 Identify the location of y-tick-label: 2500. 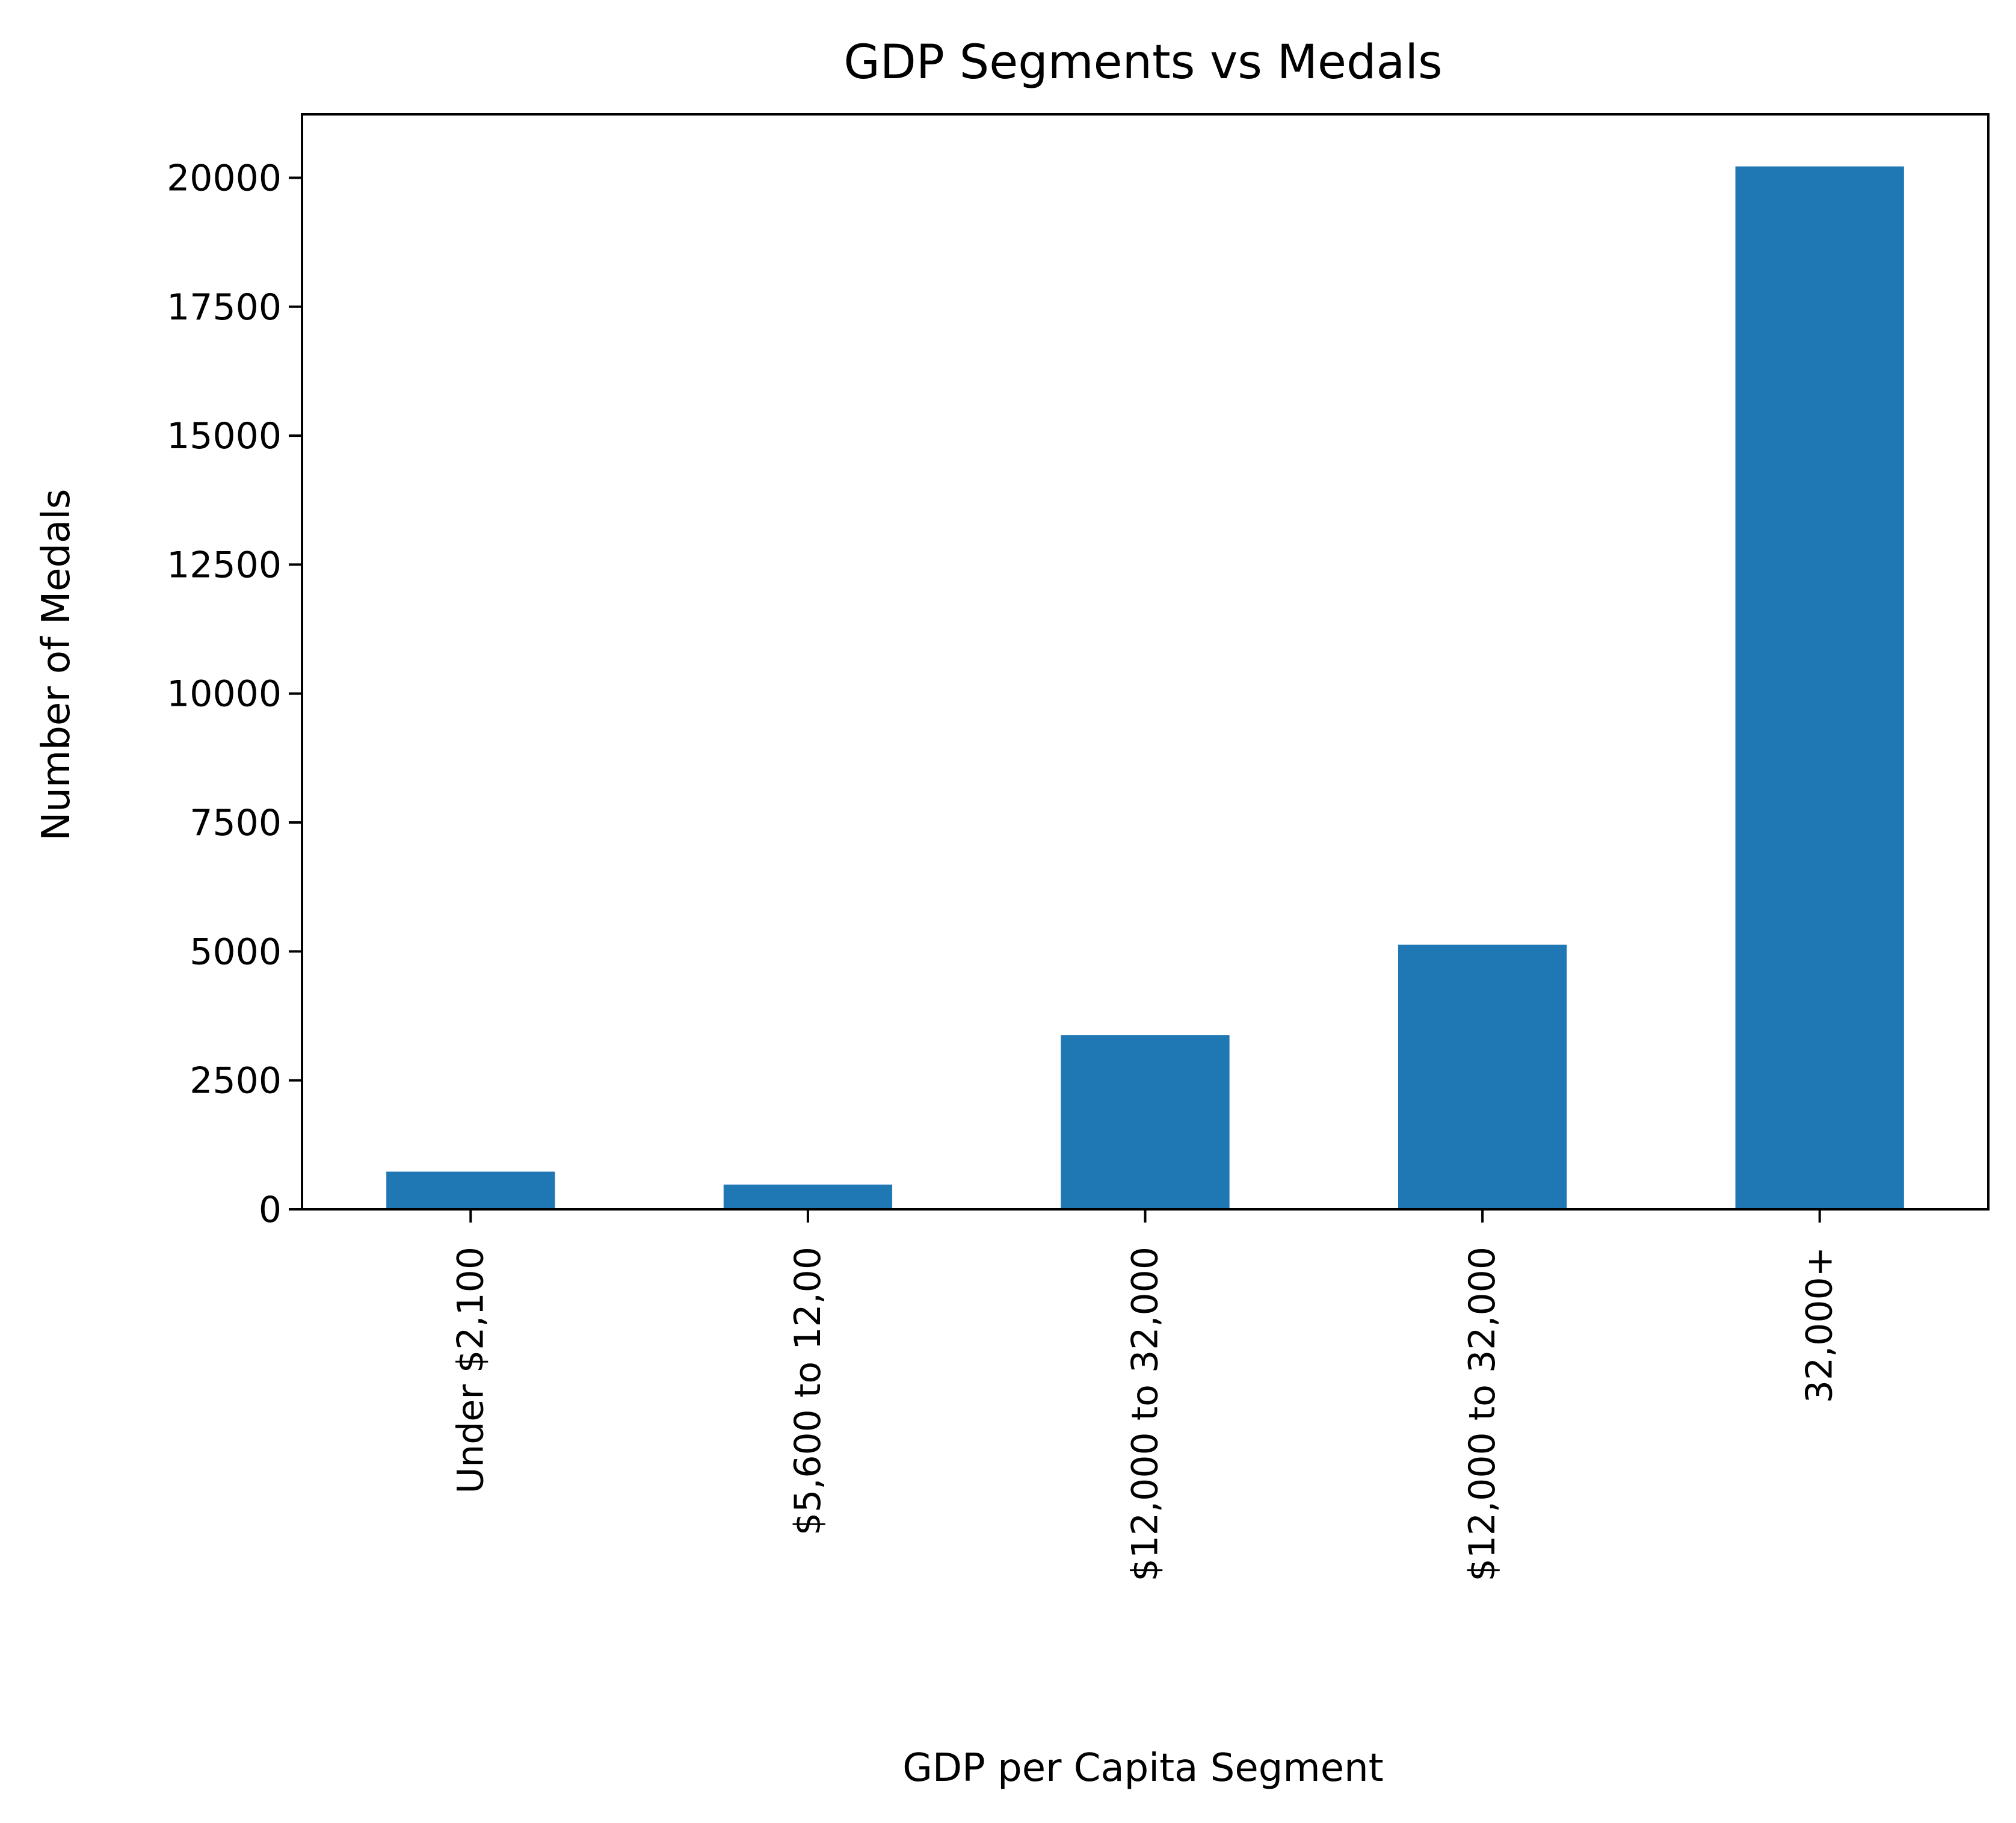
(236, 1081).